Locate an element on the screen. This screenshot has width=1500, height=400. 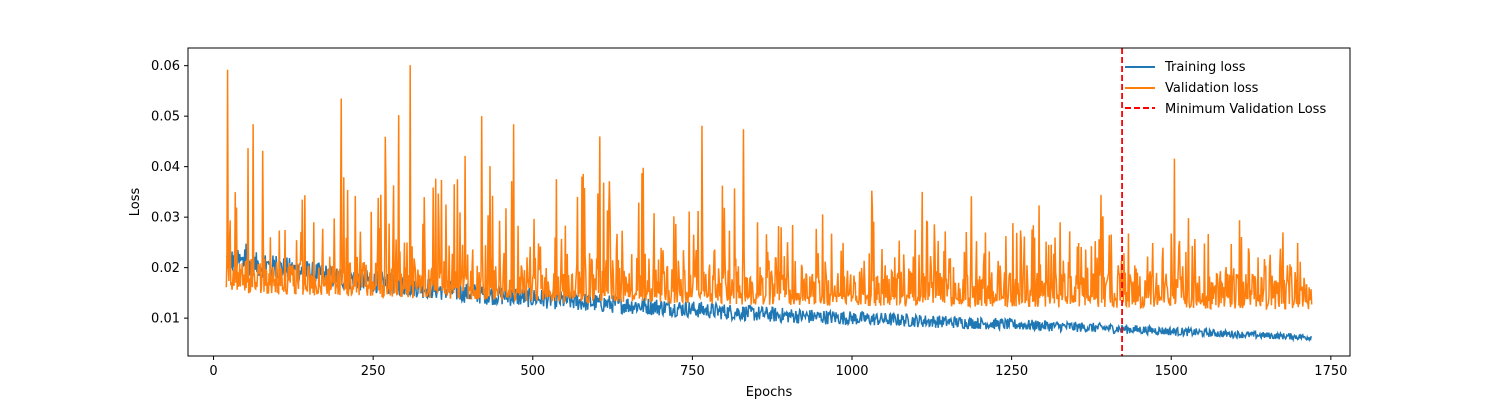
y-axis: 0.01 0.02 0.03 0.04 0.05 0.06 is located at coordinates (169, 193).